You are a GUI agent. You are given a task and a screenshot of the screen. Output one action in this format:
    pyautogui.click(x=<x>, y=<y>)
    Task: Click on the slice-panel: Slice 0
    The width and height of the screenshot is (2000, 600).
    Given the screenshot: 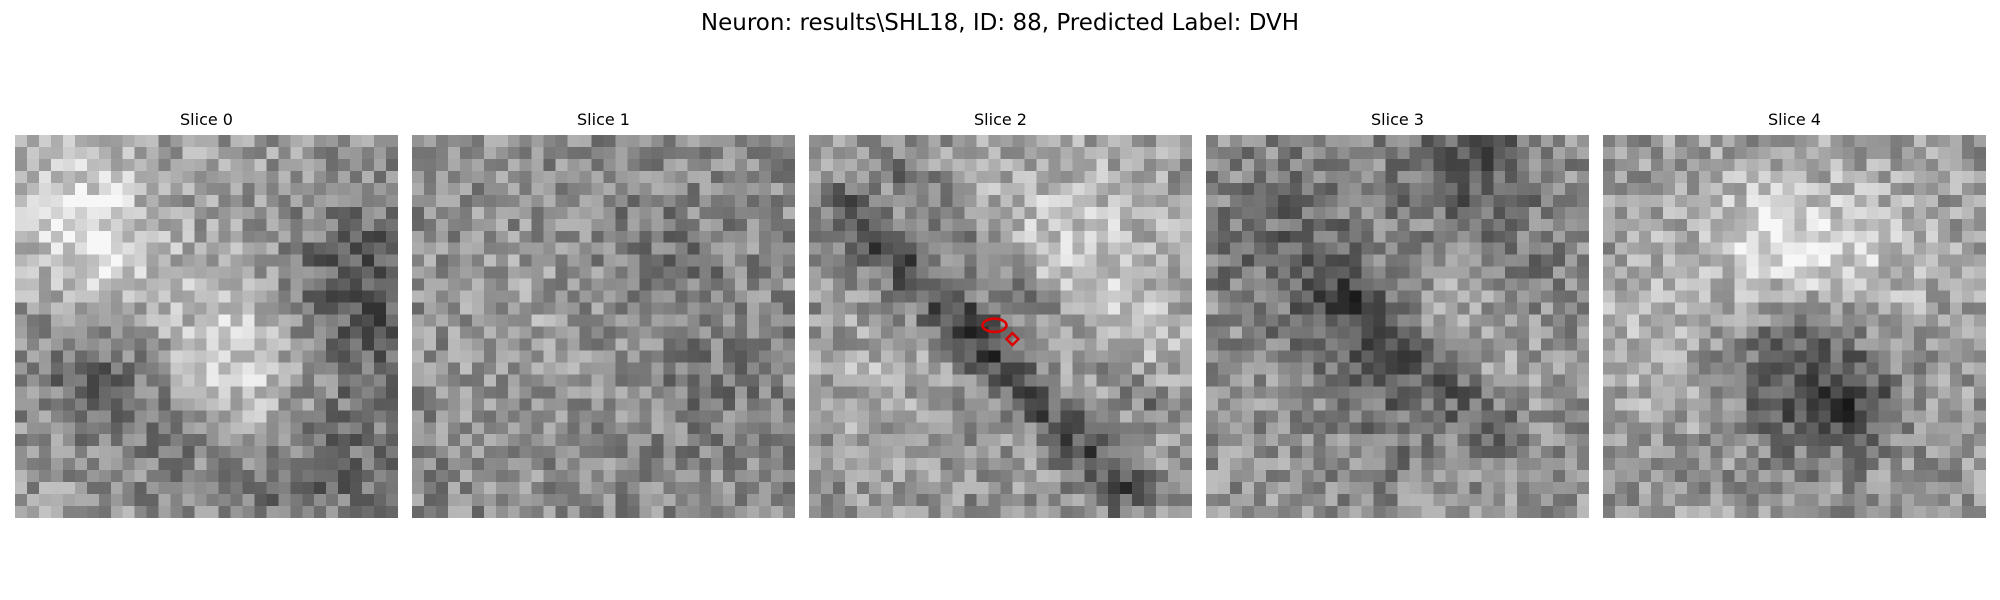 What is the action you would take?
    pyautogui.click(x=206, y=313)
    